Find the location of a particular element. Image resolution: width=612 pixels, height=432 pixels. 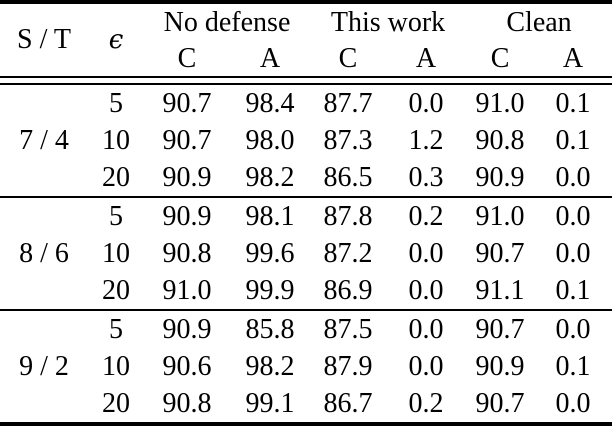

cell-value: 98.1 is located at coordinates (270, 215).